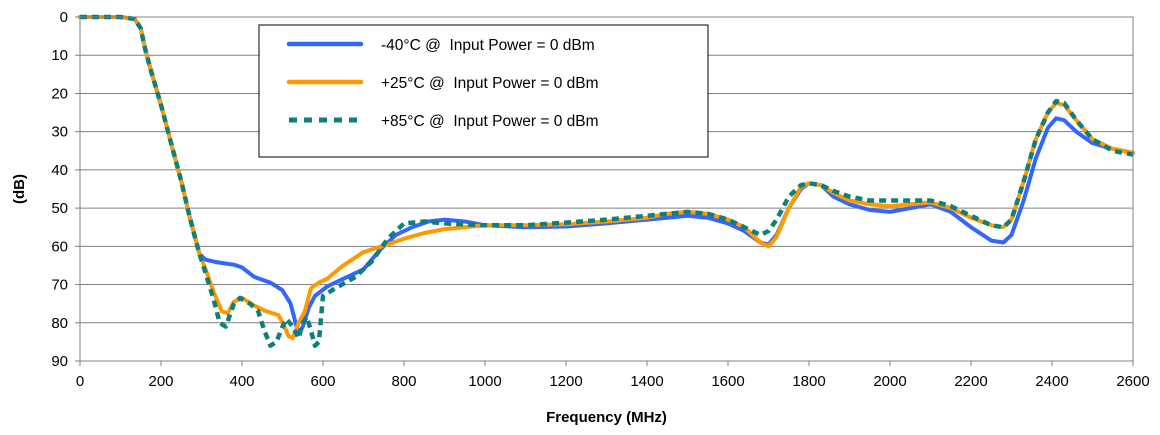  Describe the element at coordinates (59, 208) in the screenshot. I see `y-tick-label: 50` at that location.